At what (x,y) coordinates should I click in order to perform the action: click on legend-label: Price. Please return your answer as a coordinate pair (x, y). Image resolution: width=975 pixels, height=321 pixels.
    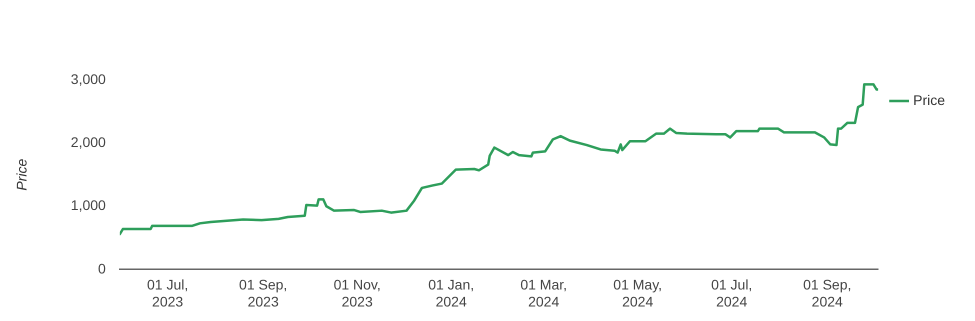
    Looking at the image, I should click on (929, 100).